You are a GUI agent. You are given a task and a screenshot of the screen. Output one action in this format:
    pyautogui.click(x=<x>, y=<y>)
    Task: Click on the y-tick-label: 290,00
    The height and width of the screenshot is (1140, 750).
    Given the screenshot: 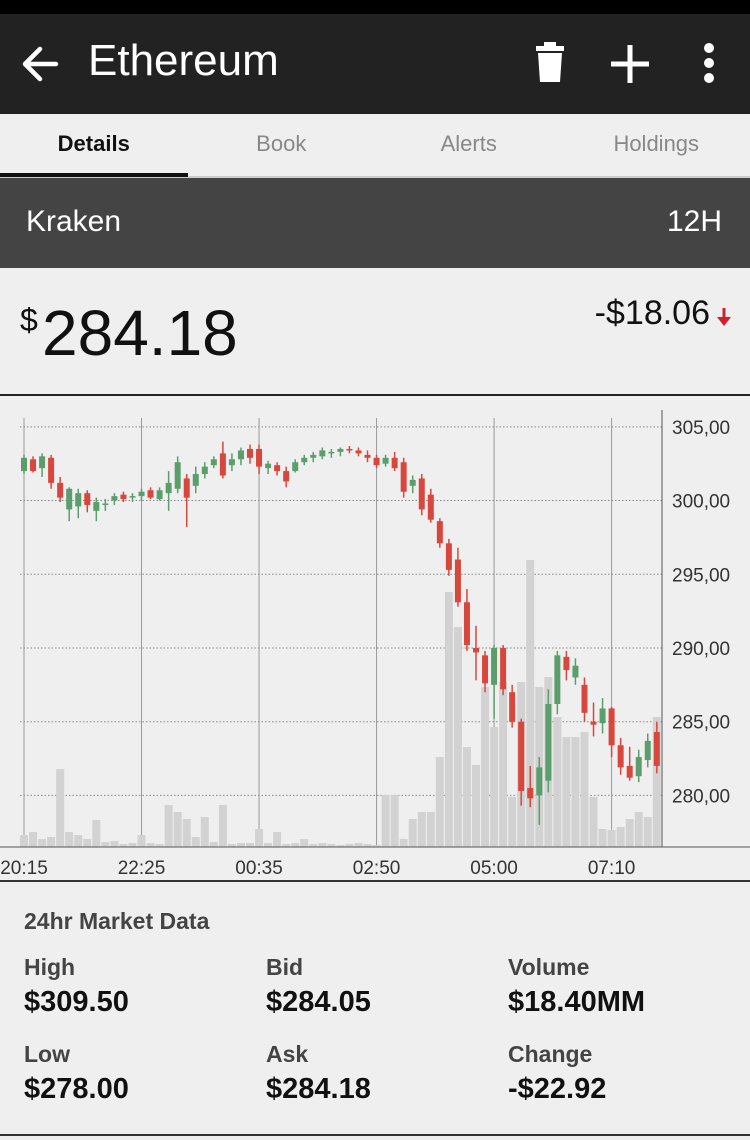 What is the action you would take?
    pyautogui.click(x=701, y=649)
    